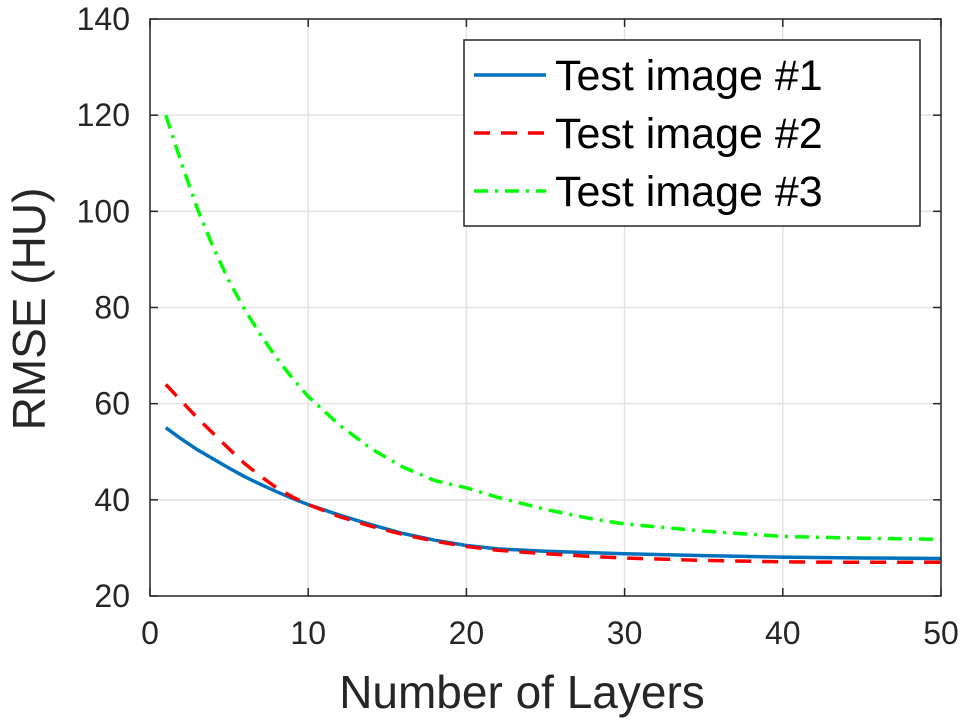 The width and height of the screenshot is (969, 726). I want to click on x-tick-label: 0, so click(150, 633).